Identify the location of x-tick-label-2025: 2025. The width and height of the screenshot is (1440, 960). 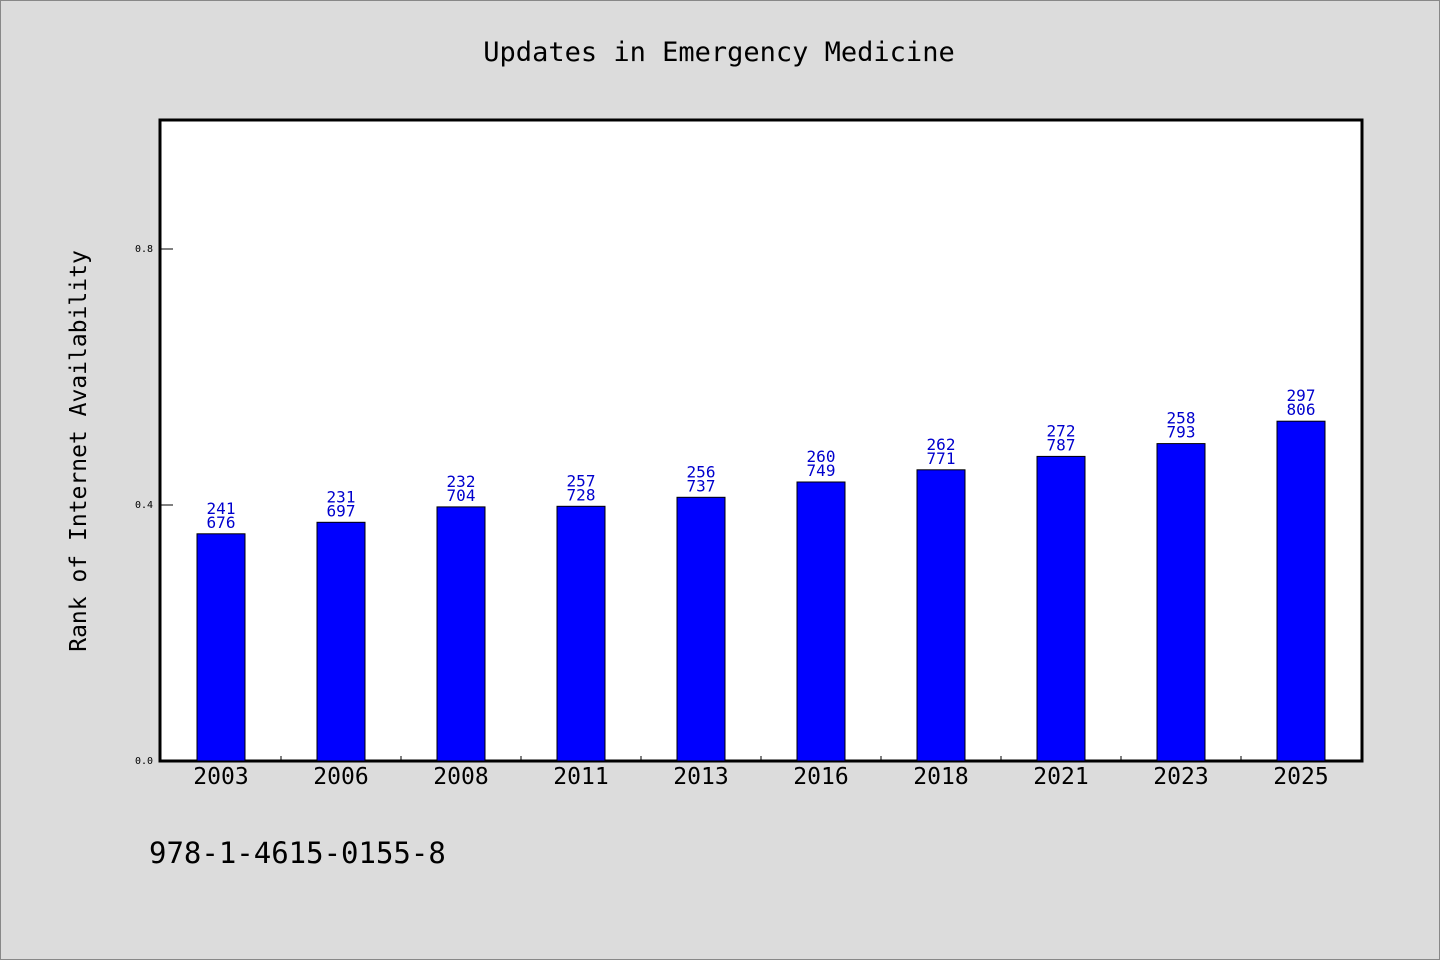
(1300, 777).